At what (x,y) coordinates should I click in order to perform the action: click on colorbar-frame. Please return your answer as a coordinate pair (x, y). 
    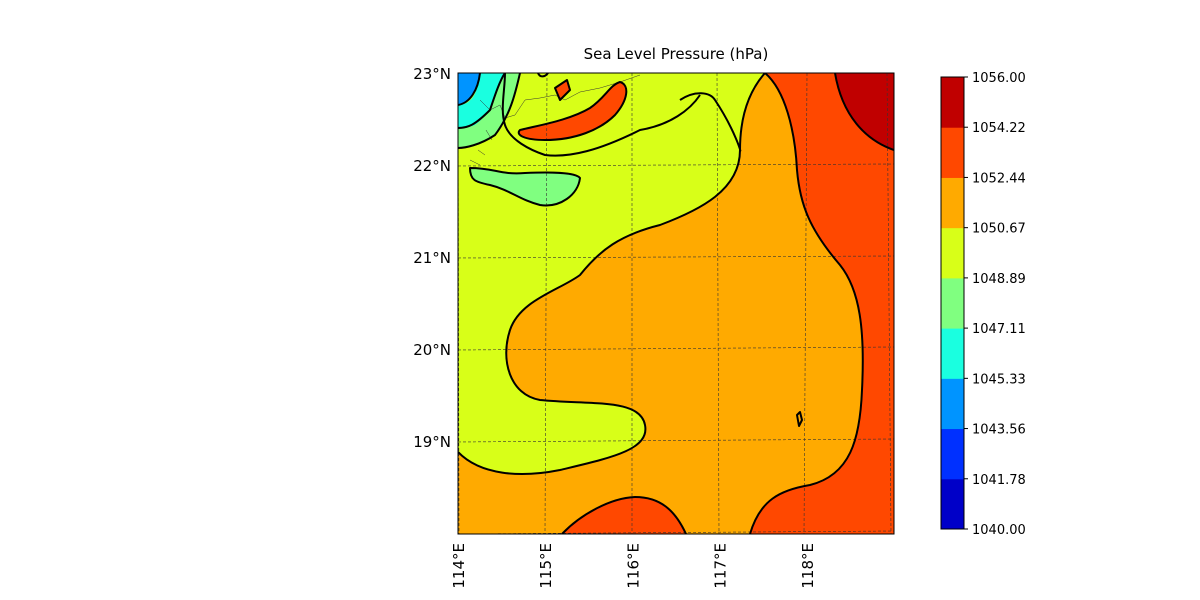
    Looking at the image, I should click on (952, 303).